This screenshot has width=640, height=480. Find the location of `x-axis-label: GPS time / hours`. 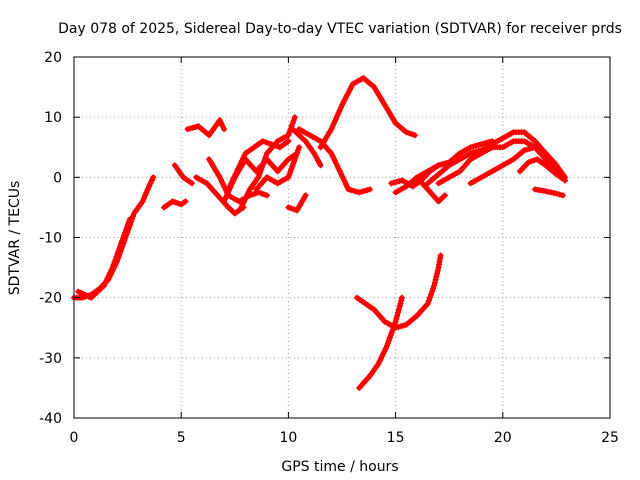

x-axis-label: GPS time / hours is located at coordinates (339, 467).